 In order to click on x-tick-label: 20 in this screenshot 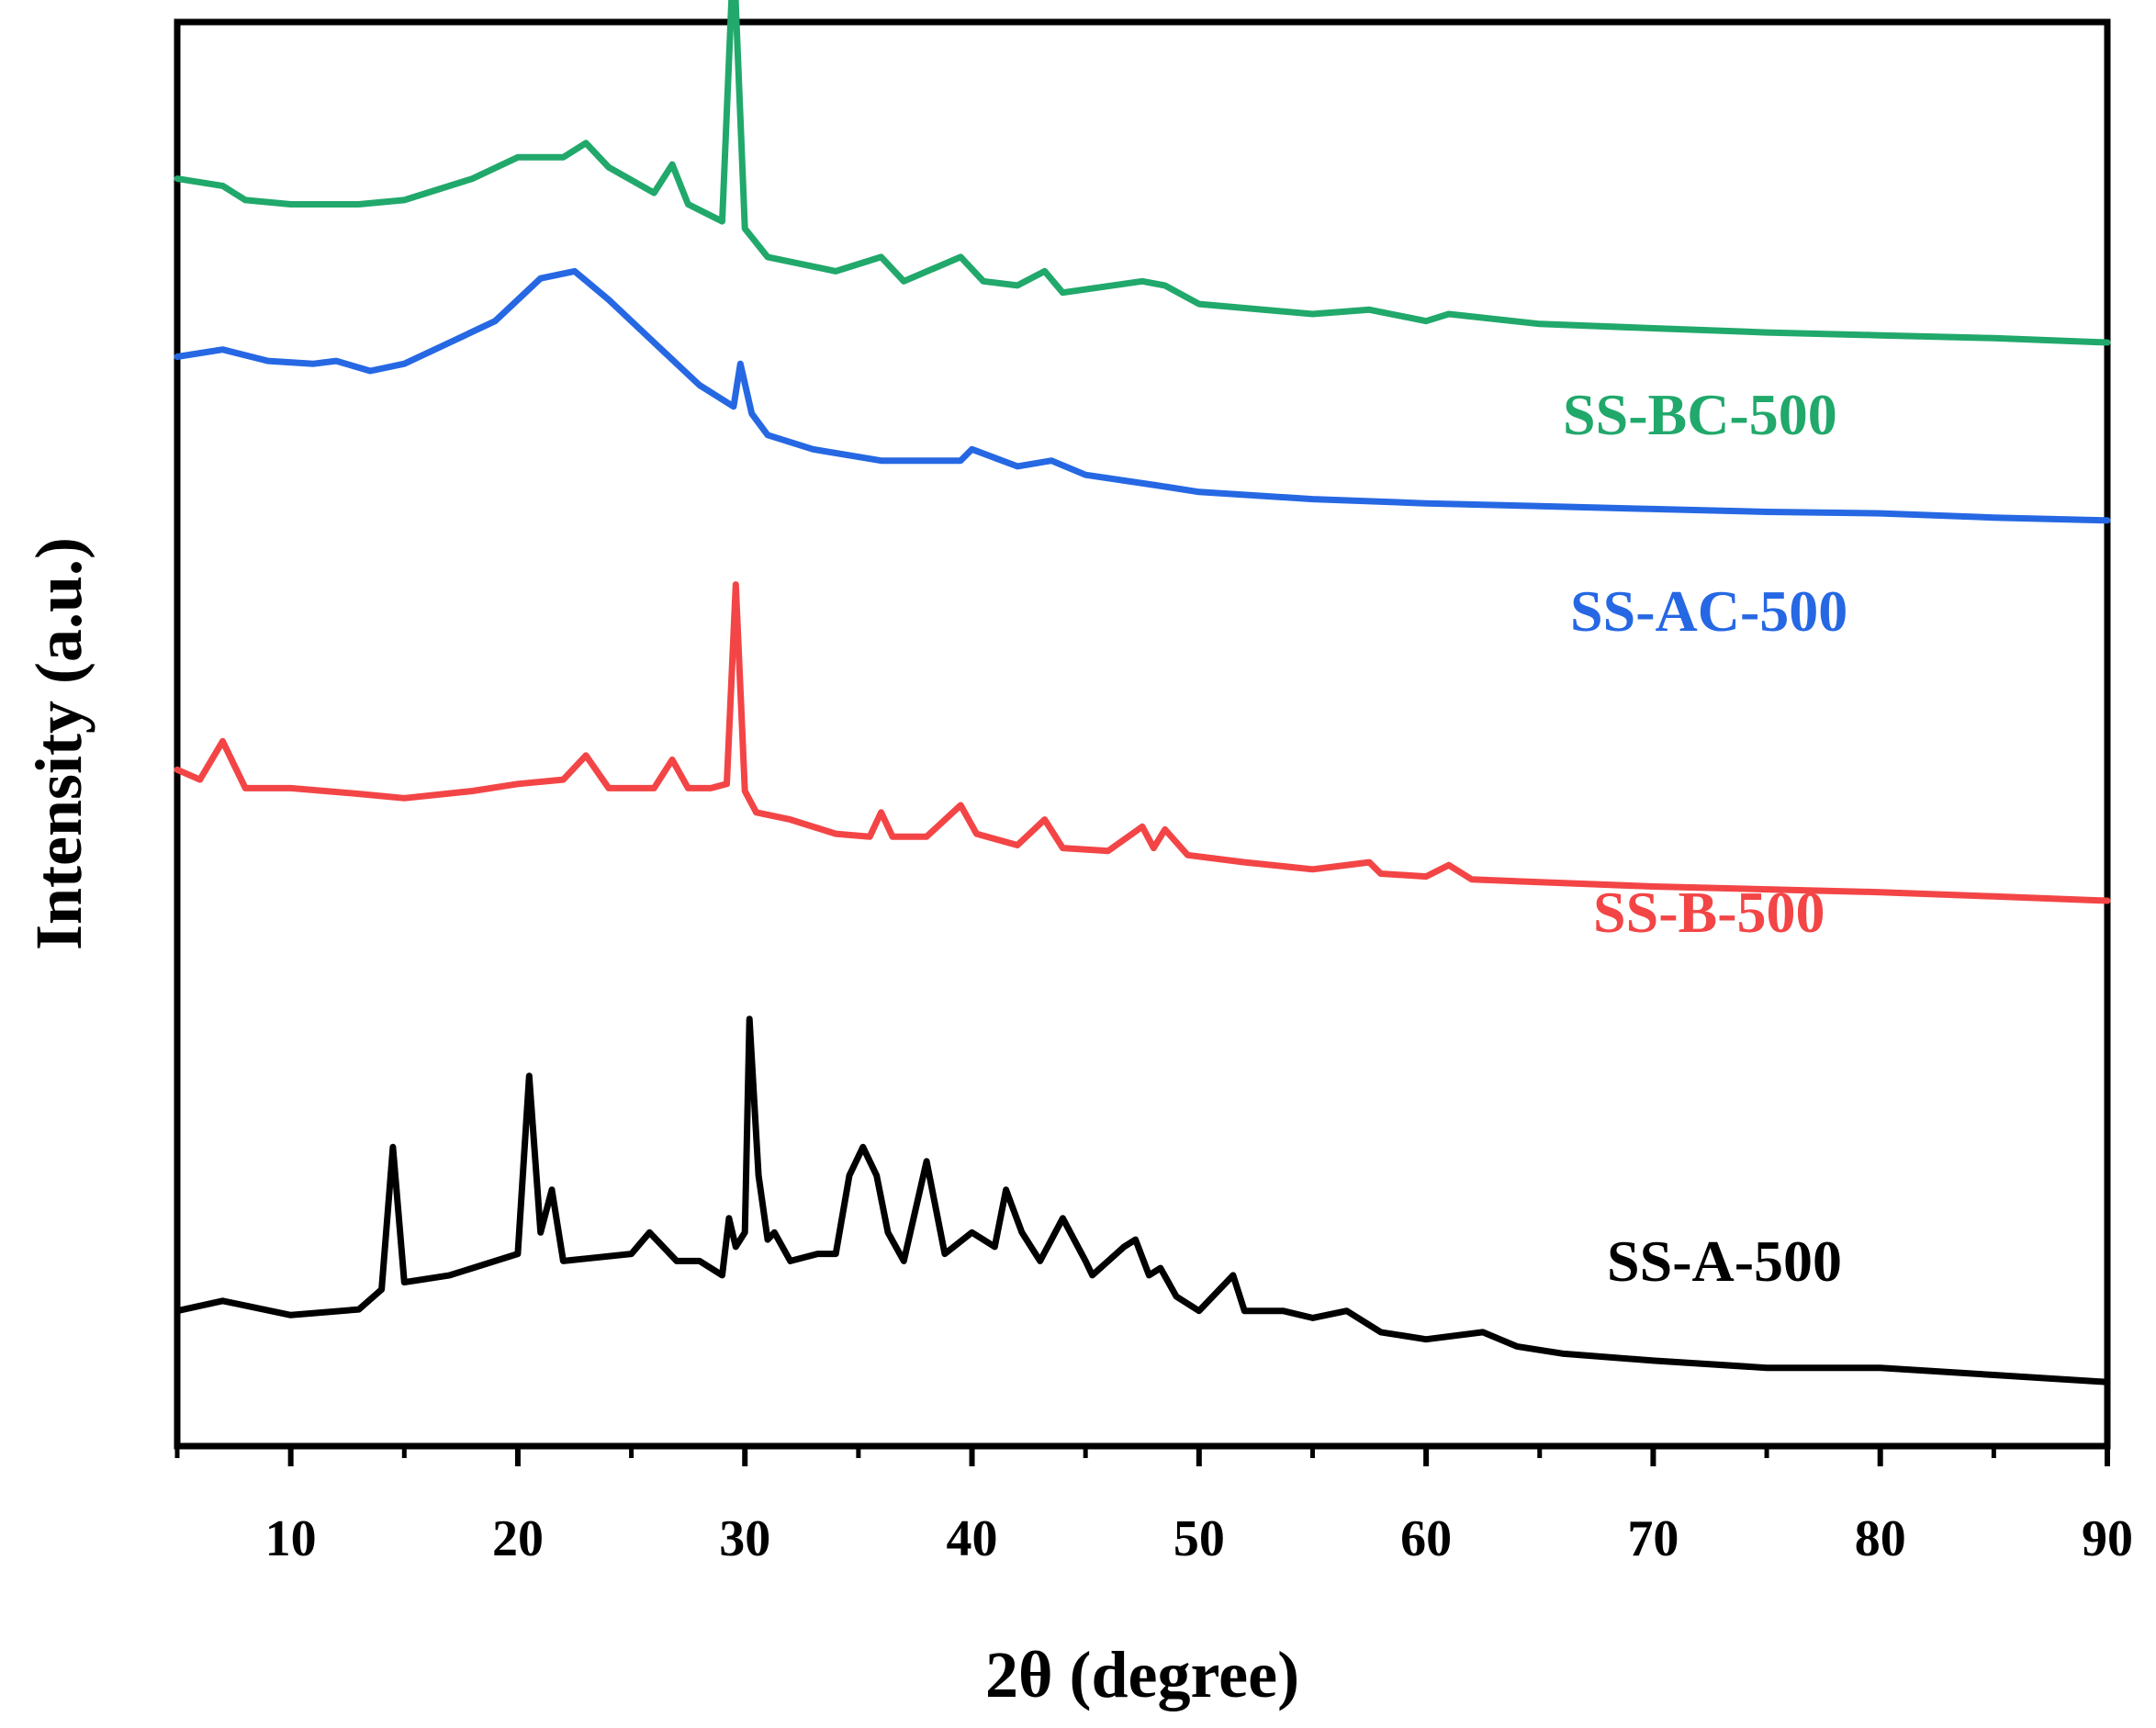, I will do `click(518, 1538)`.